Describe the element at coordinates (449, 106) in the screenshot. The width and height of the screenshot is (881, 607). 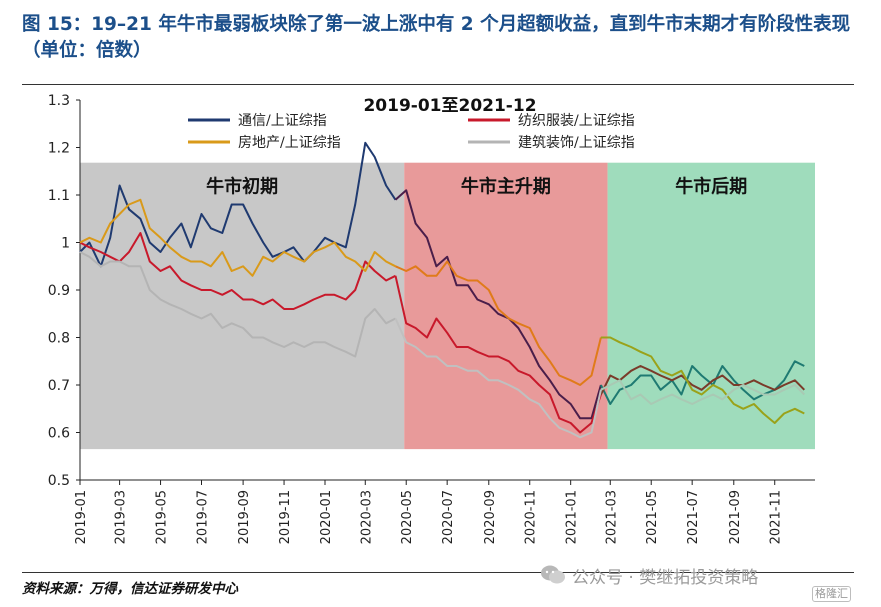
I see `chart-title: 2019-01至2021-12` at that location.